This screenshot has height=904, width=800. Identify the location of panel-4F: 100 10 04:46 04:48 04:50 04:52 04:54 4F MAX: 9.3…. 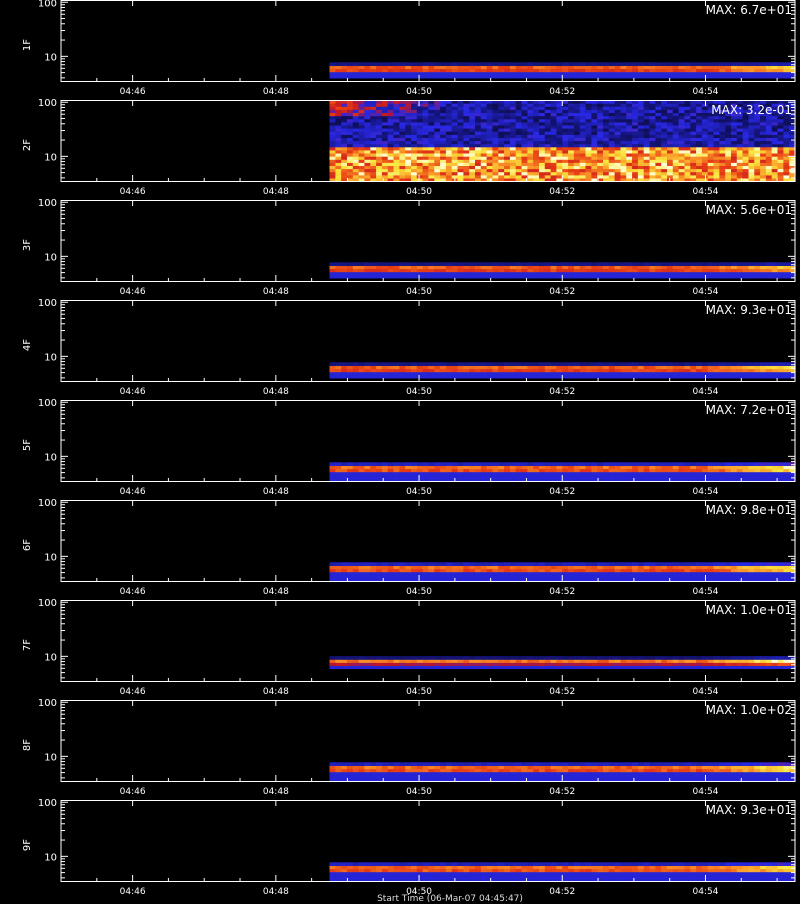
(409, 347).